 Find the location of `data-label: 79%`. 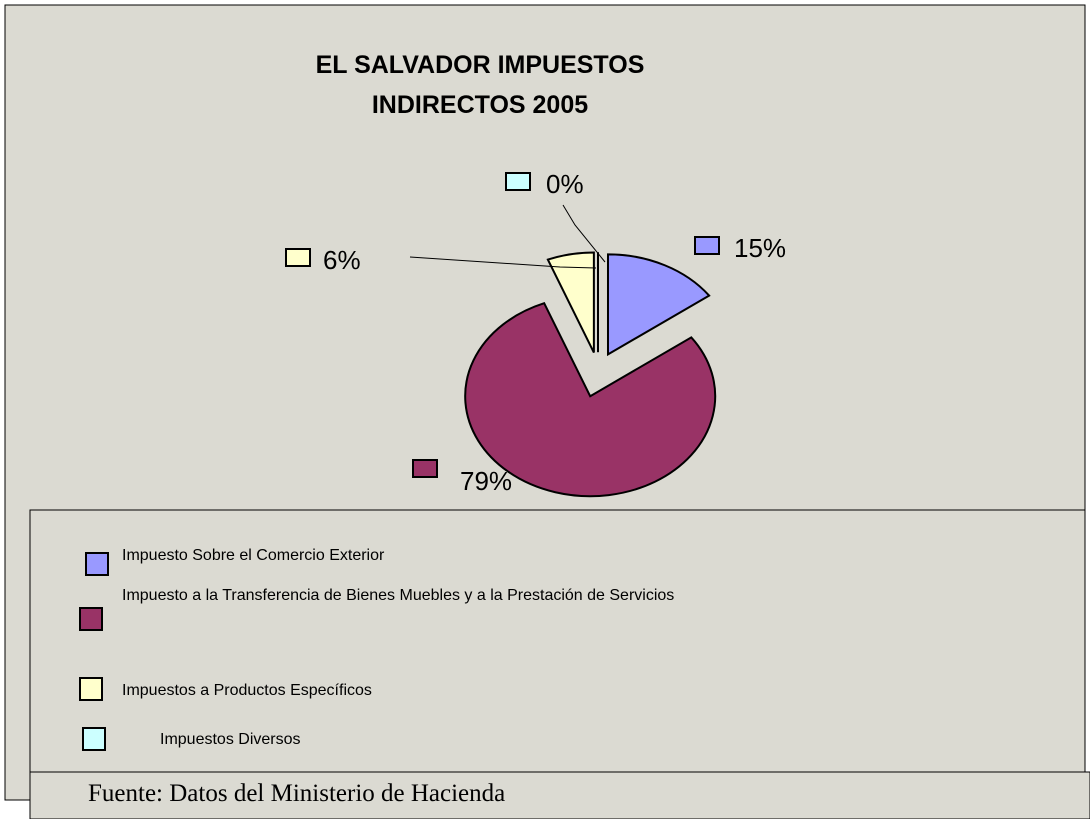

data-label: 79% is located at coordinates (486, 481).